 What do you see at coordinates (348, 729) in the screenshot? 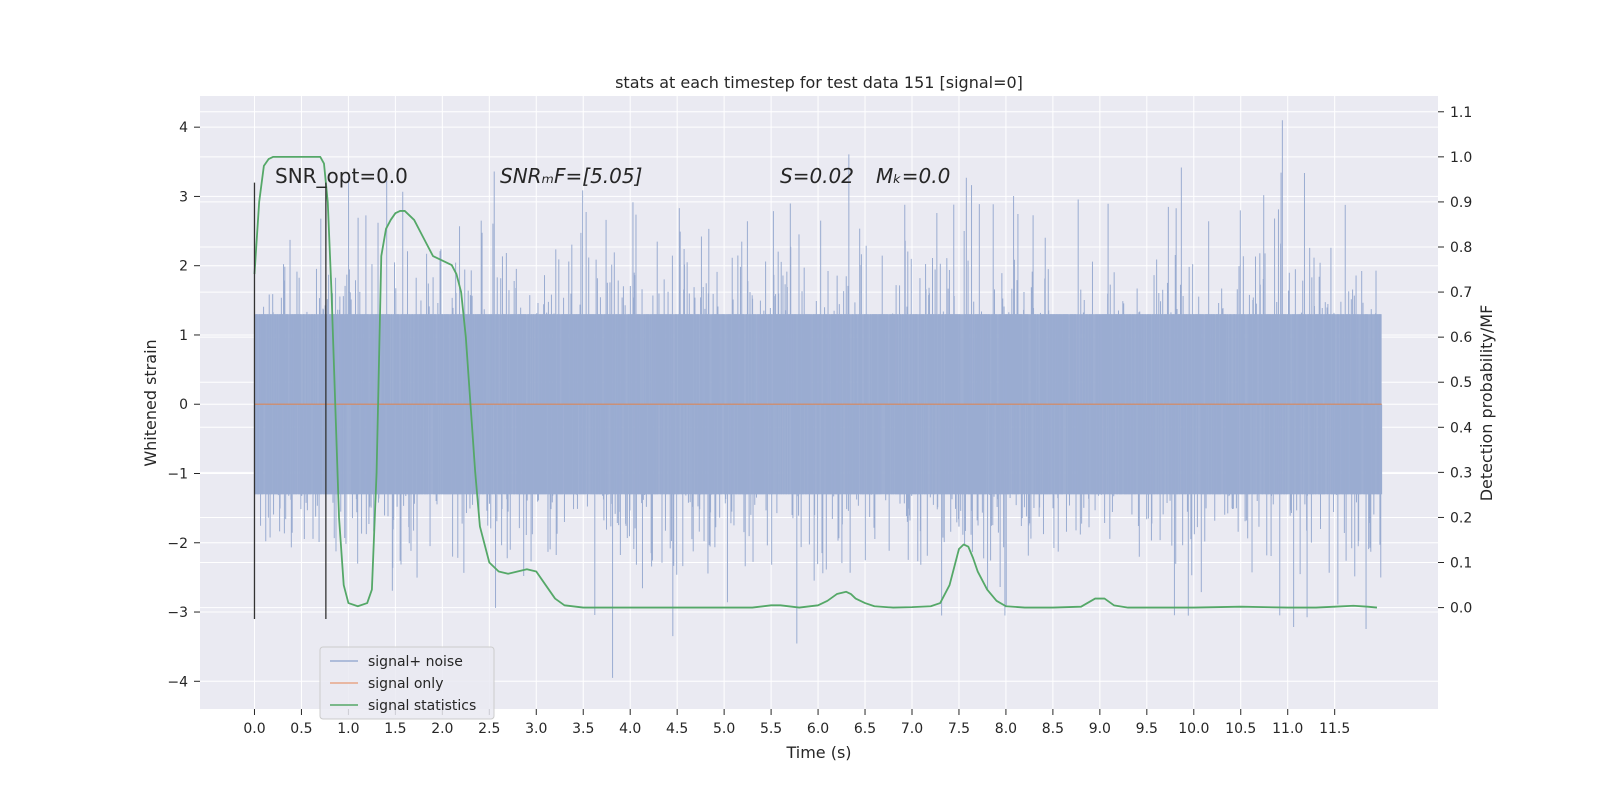
I see `x-tick-label: 1.0` at bounding box center [348, 729].